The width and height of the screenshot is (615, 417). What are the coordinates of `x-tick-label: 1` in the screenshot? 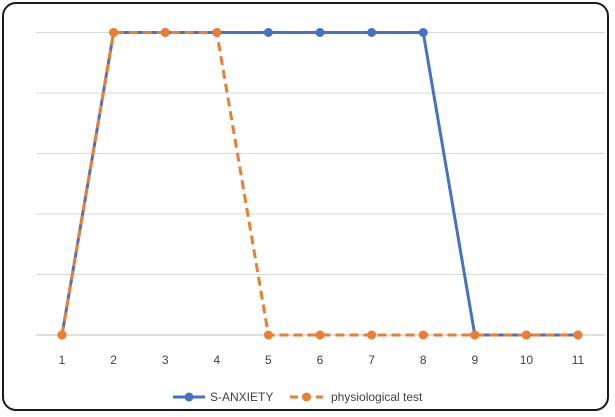 It's located at (62, 360).